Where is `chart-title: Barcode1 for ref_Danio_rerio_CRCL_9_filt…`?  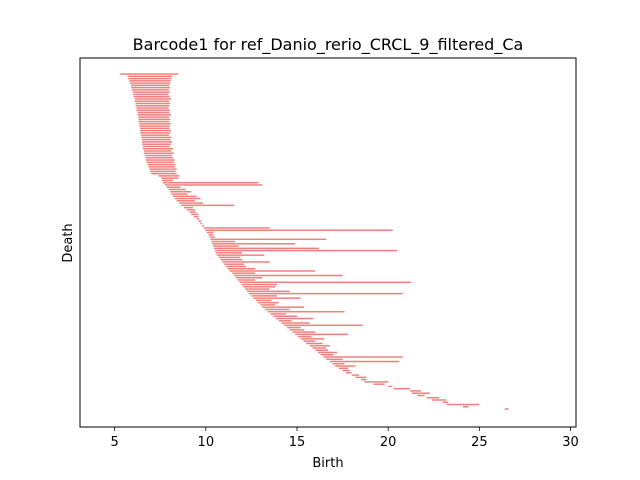
chart-title: Barcode1 for ref_Danio_rerio_CRCL_9_filt… is located at coordinates (328, 45).